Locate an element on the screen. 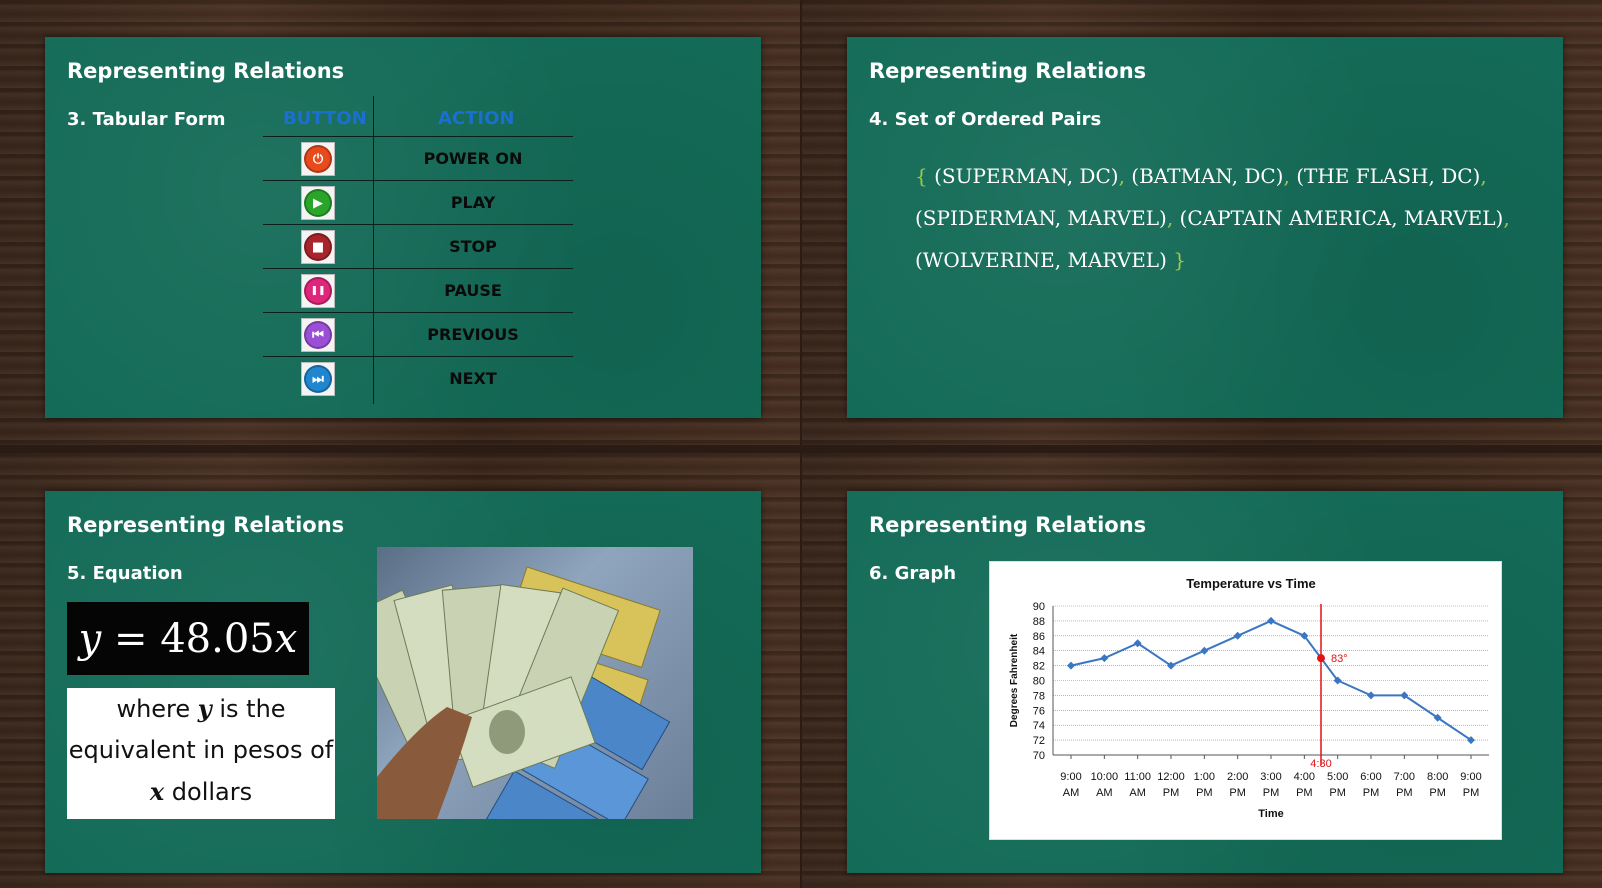 The height and width of the screenshot is (888, 1602). slide-subtitle: 3. Tabular Form is located at coordinates (146, 119).